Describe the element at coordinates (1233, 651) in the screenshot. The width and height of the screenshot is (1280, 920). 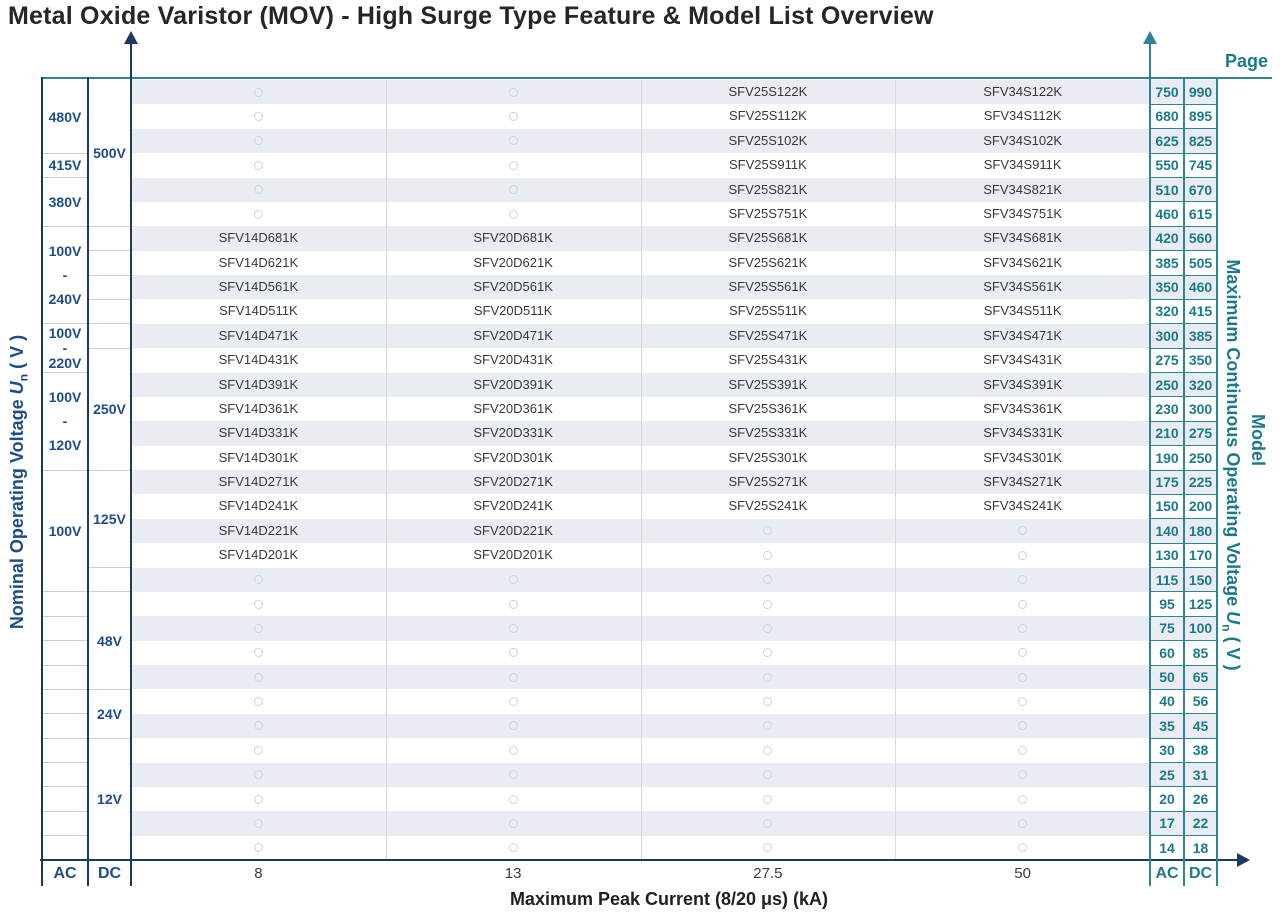
I see `y-right-title-unit: ( V )` at that location.